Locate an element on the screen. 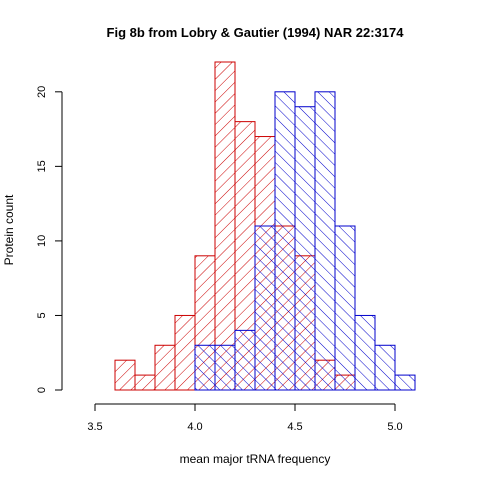 This screenshot has width=480, height=480. y-tick-label: 5 is located at coordinates (42, 315).